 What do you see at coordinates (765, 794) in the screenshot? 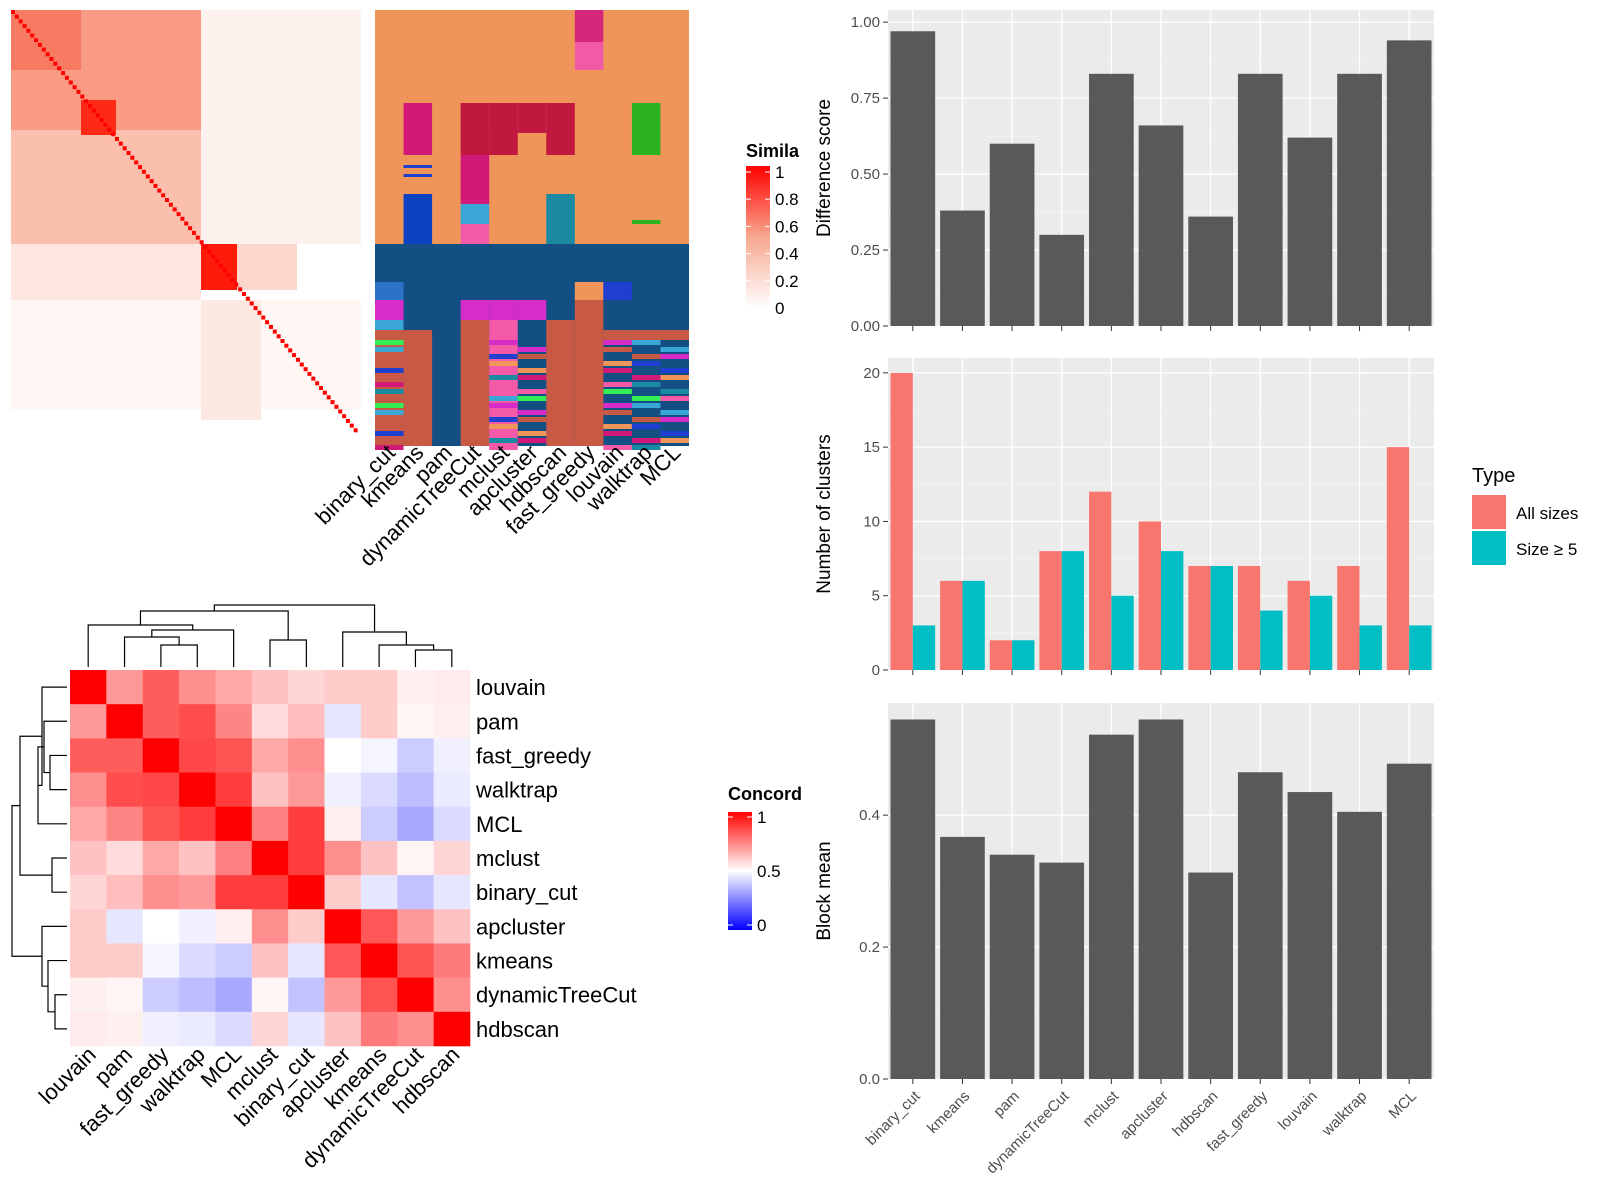
I see `concordance-legend-title: Concord` at bounding box center [765, 794].